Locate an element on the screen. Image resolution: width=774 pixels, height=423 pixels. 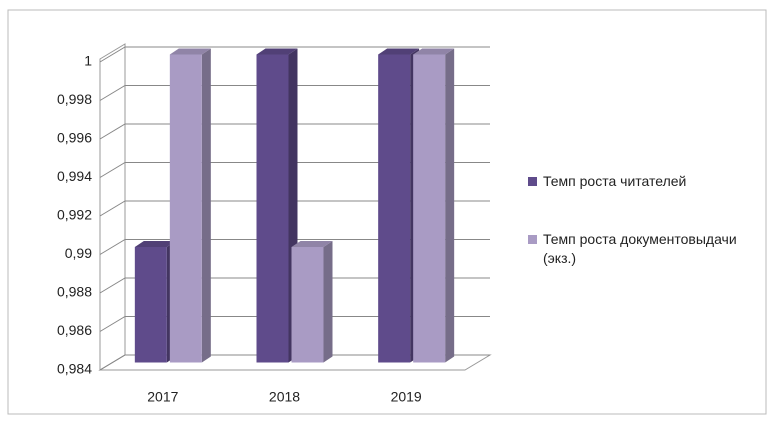
y-tick-label: 0,99 is located at coordinates (78, 253).